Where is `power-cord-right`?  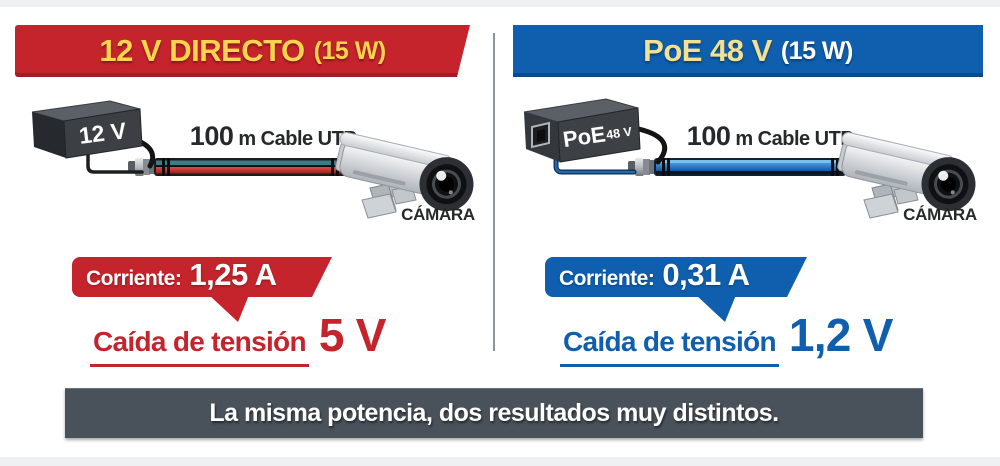 power-cord-right is located at coordinates (649, 145).